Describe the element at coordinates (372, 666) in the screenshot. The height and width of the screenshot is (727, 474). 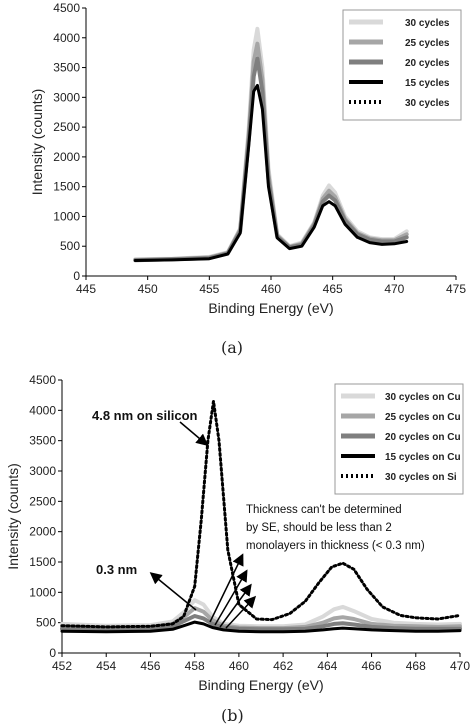
I see `x-tick-label: 466` at that location.